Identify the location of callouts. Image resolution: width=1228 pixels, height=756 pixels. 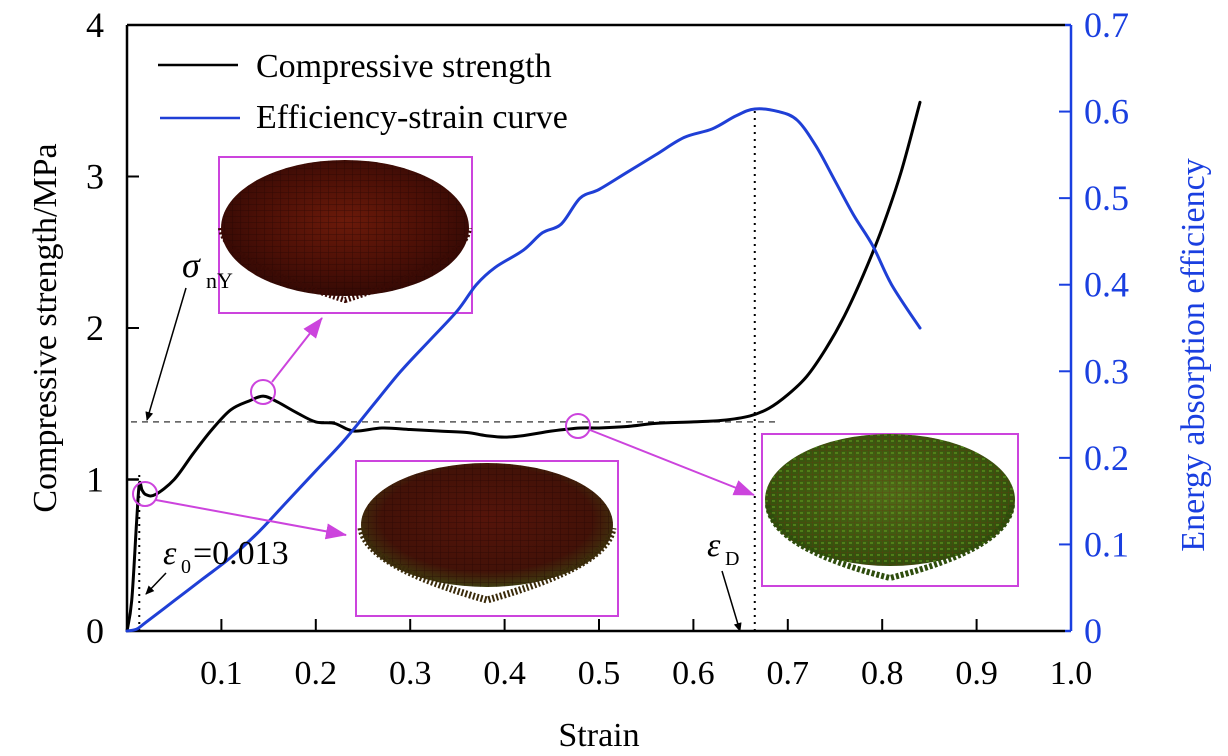
(443, 428).